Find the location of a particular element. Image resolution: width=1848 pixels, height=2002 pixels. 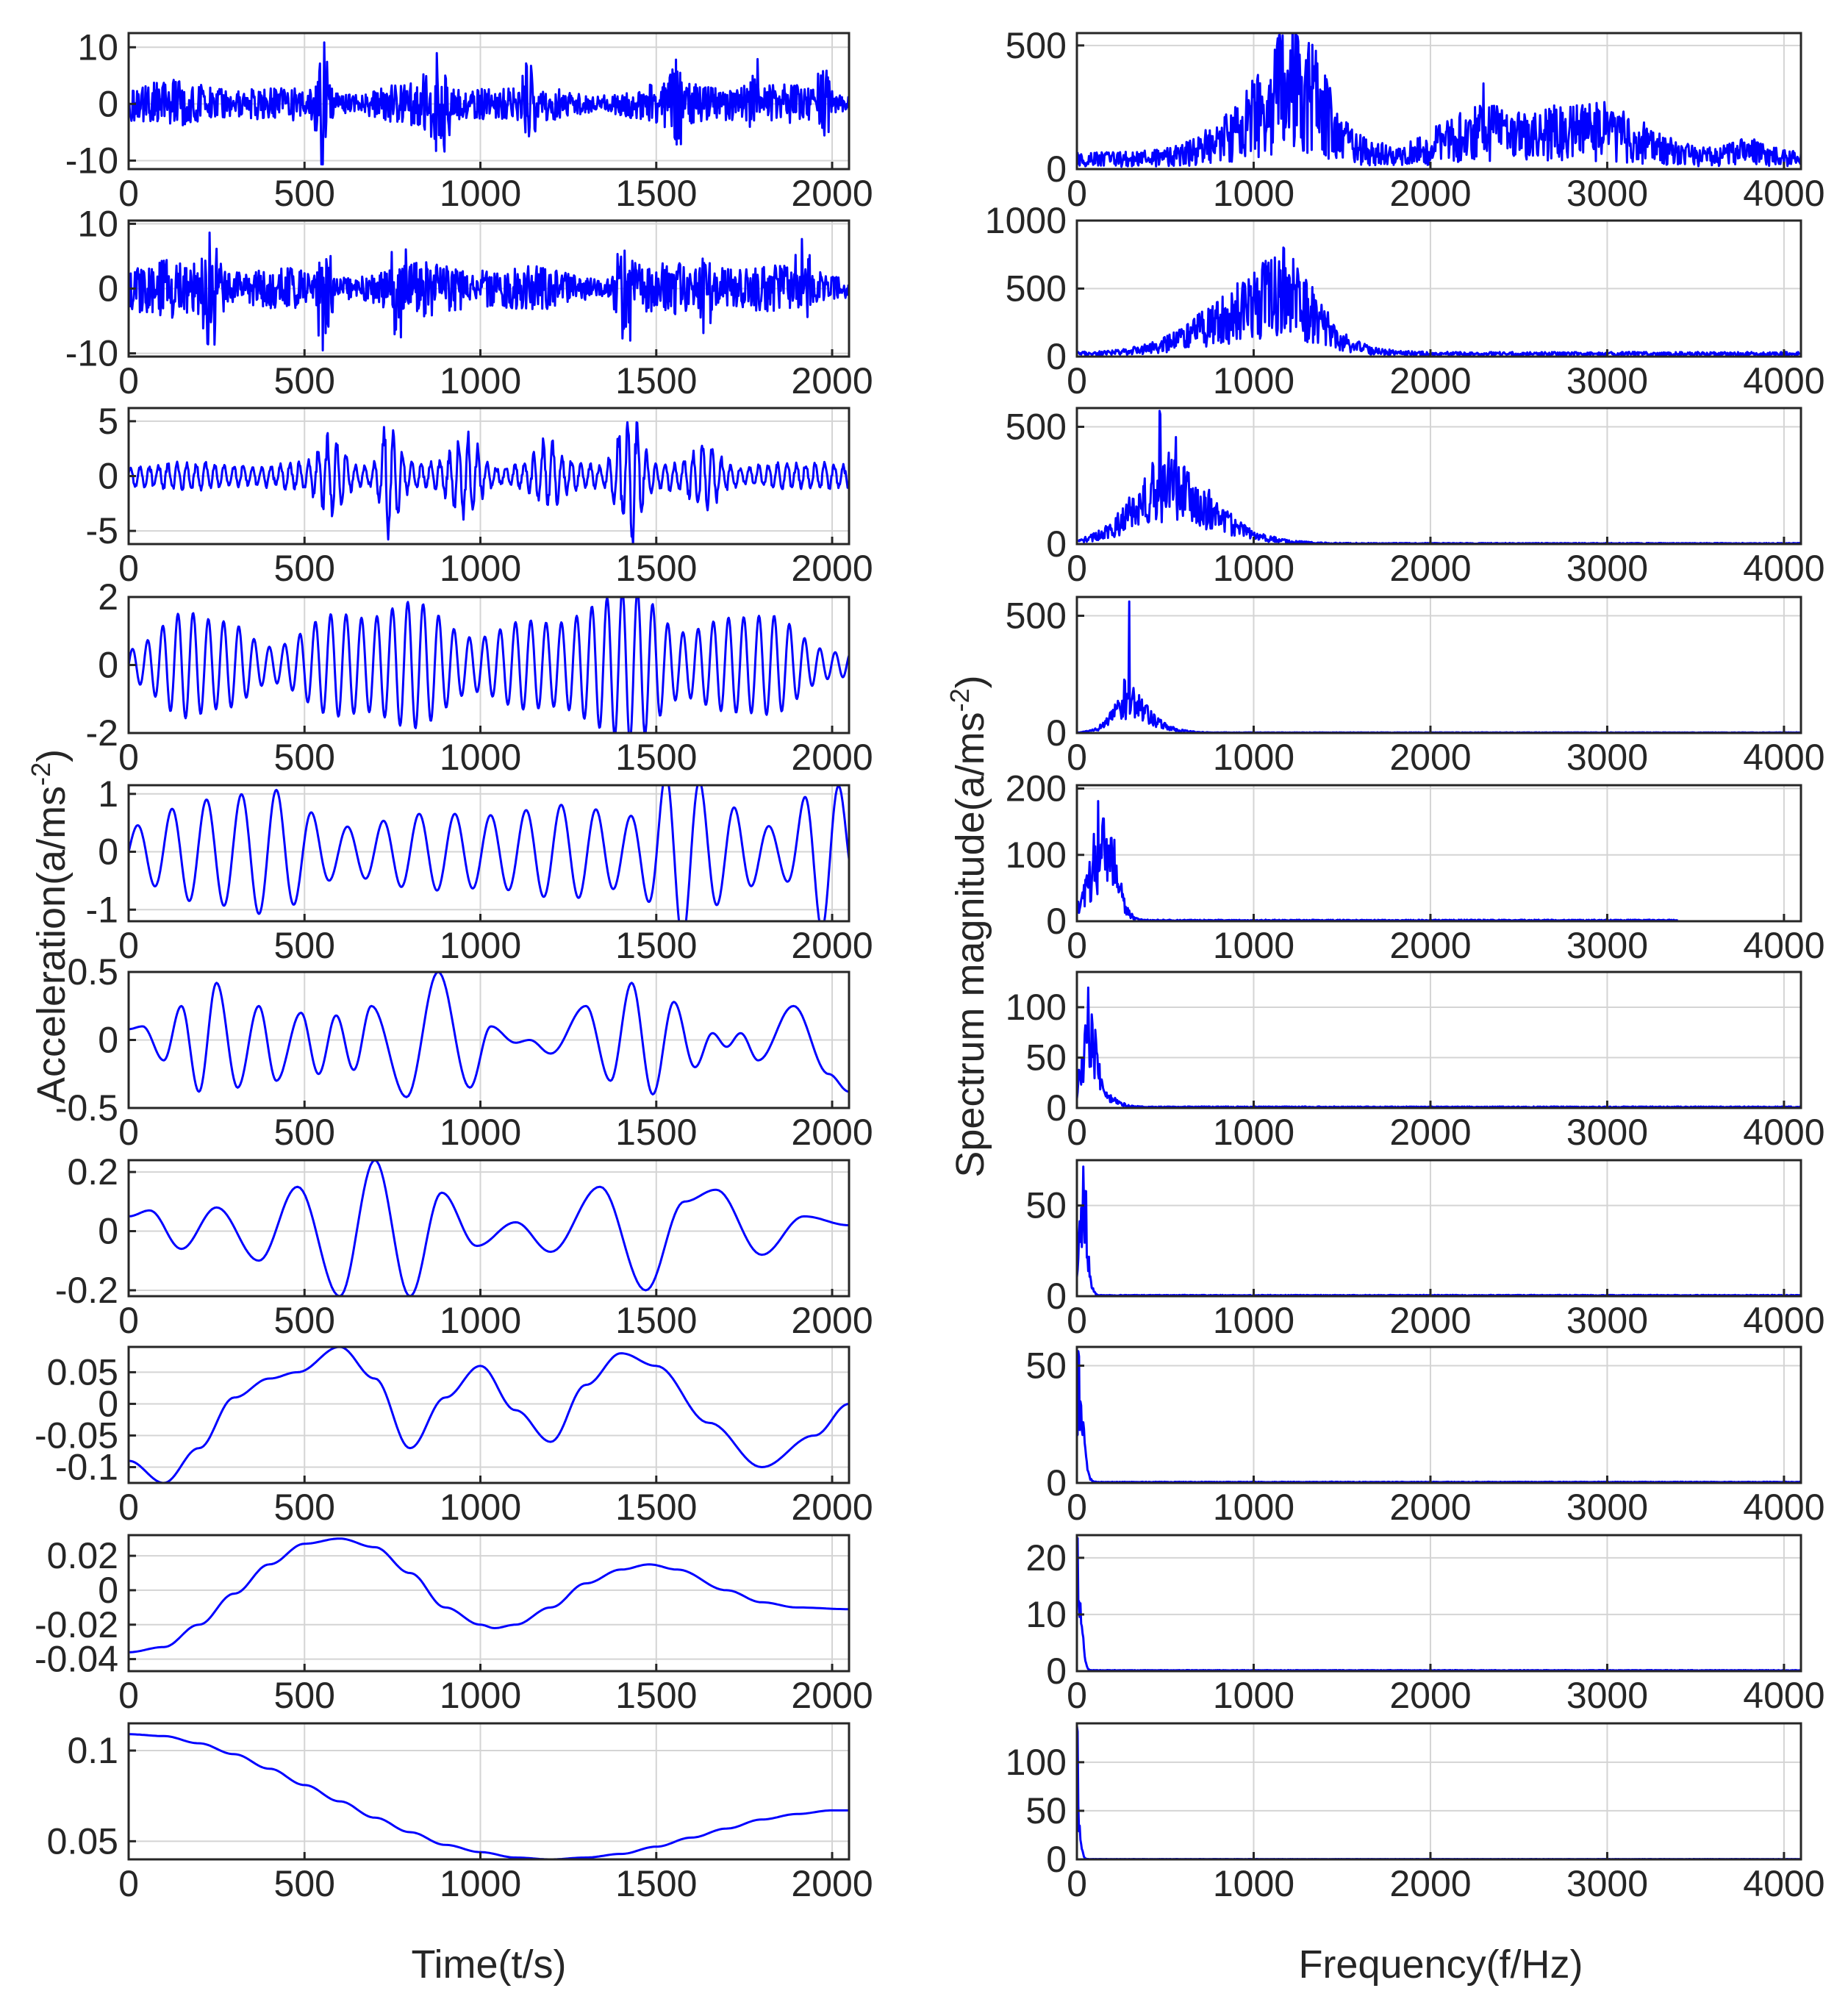

right-x-axis-title: Frequency(f/Hz) is located at coordinates (1441, 1964).